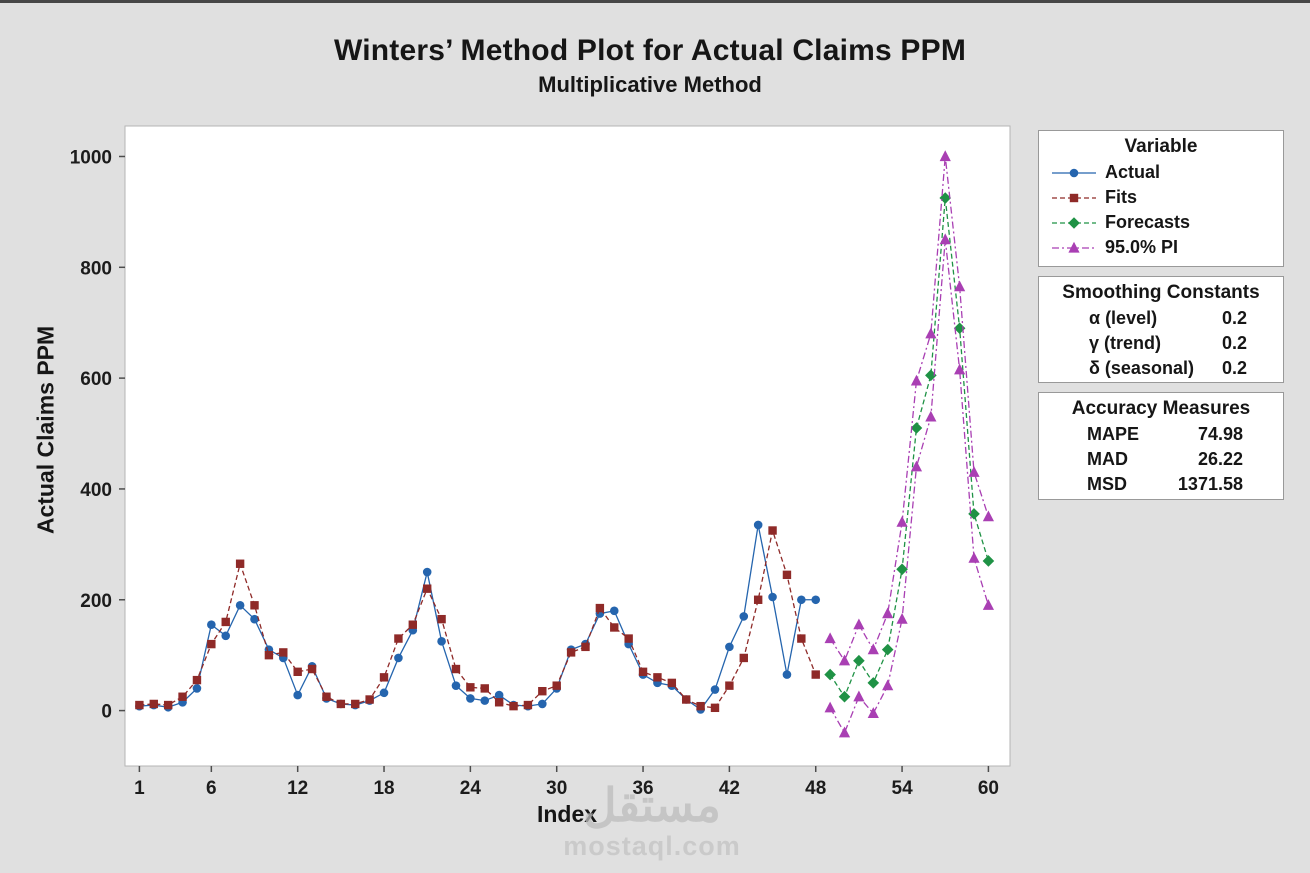 Image resolution: width=1310 pixels, height=873 pixels. What do you see at coordinates (1161, 484) in the screenshot?
I see `accuracy-row-msd: MSD 1371.58` at bounding box center [1161, 484].